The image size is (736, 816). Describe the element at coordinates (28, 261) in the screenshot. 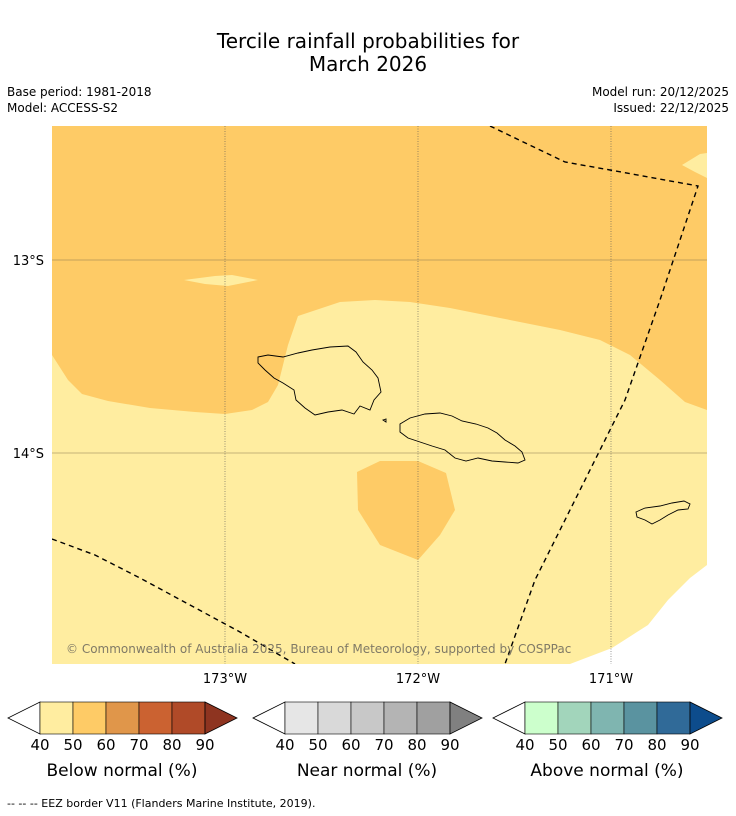

I see `lat-label-13s: 13°S` at that location.